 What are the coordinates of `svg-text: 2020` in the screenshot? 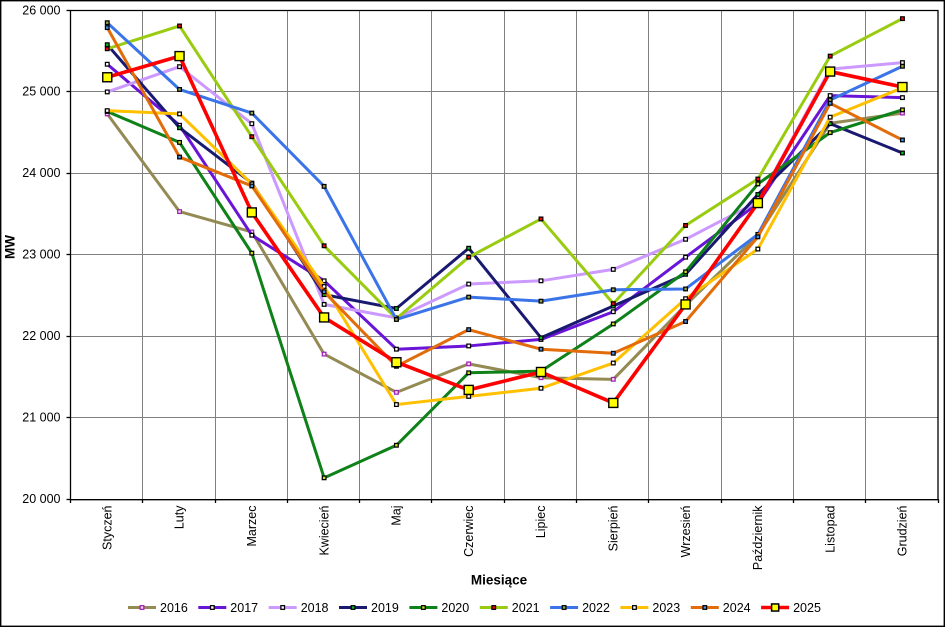 It's located at (455, 608).